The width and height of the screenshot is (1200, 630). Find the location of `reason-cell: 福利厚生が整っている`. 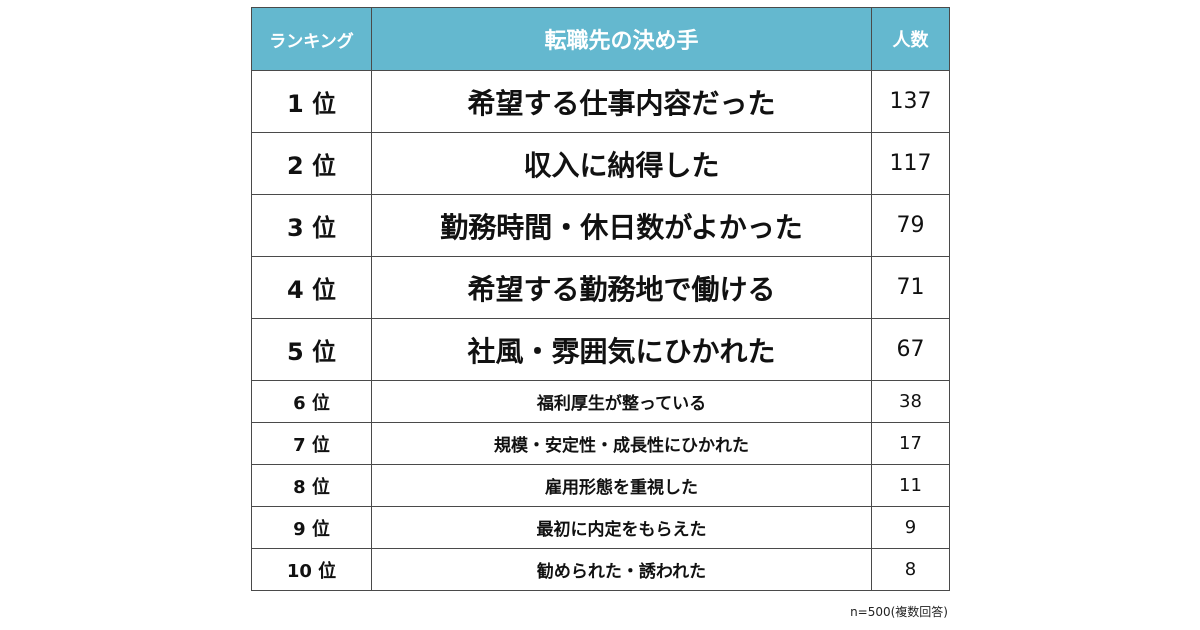

reason-cell: 福利厚生が整っている is located at coordinates (621, 401).